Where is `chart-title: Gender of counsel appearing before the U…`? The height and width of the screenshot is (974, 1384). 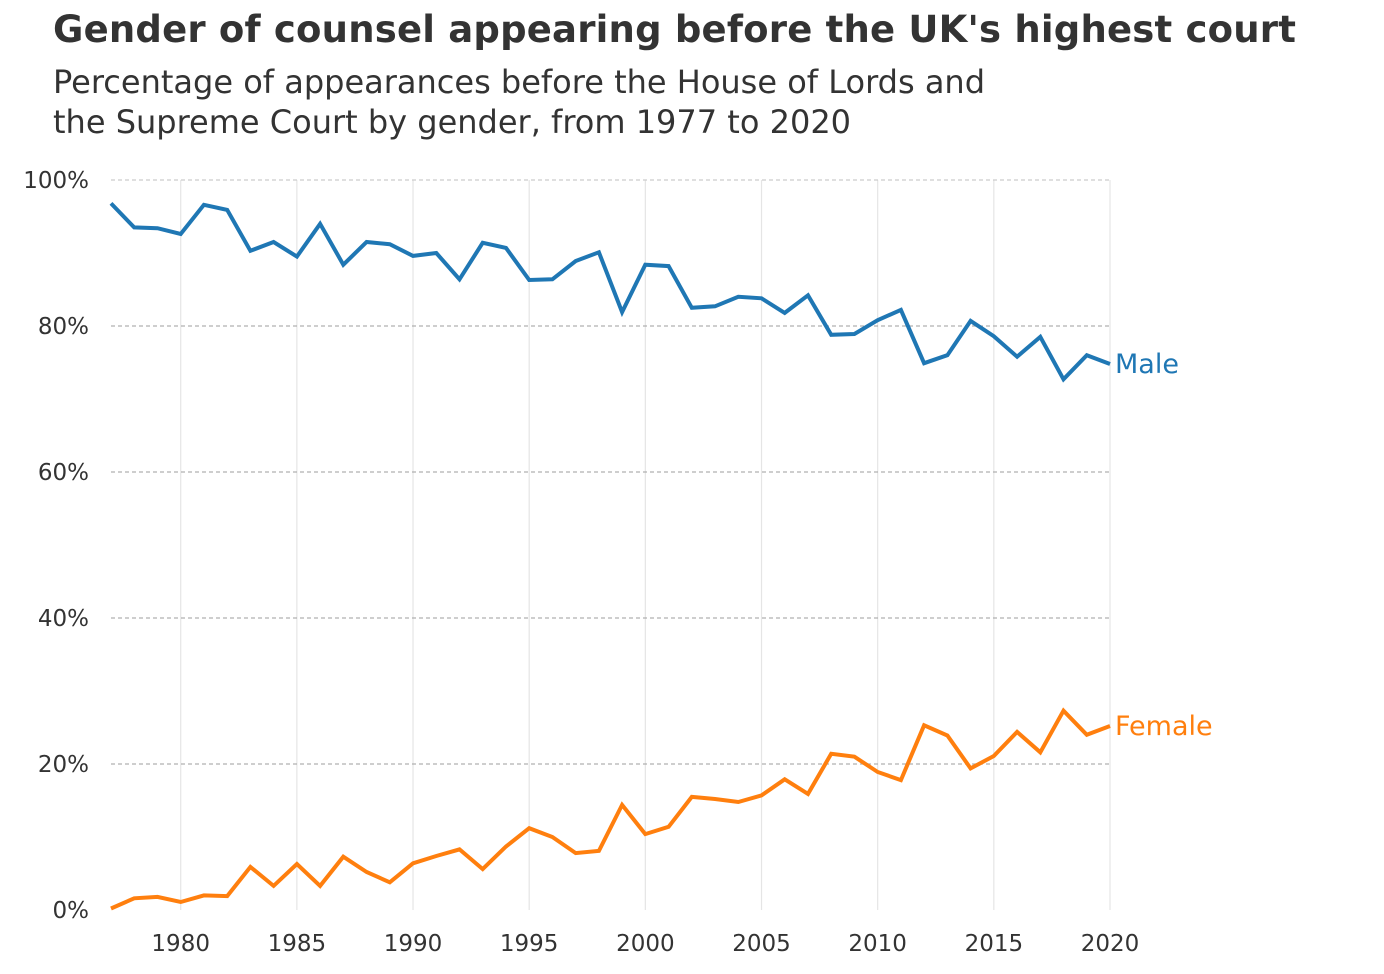
chart-title: Gender of counsel appearing before the U… is located at coordinates (675, 29).